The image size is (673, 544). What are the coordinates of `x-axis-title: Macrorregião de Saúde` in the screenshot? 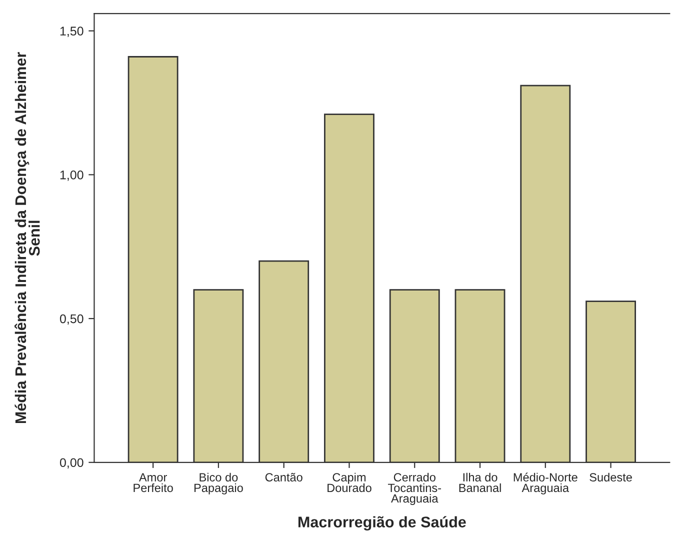 It's located at (382, 523).